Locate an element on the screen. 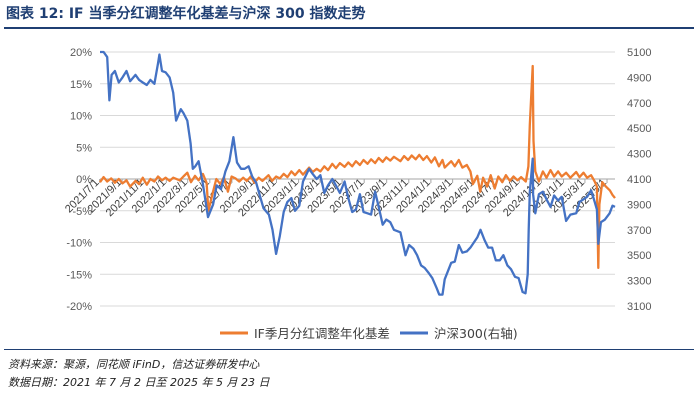  figure-title: 图表 12: IF 当季分红调整年化基差与沪深 300 指数走势 is located at coordinates (186, 14).